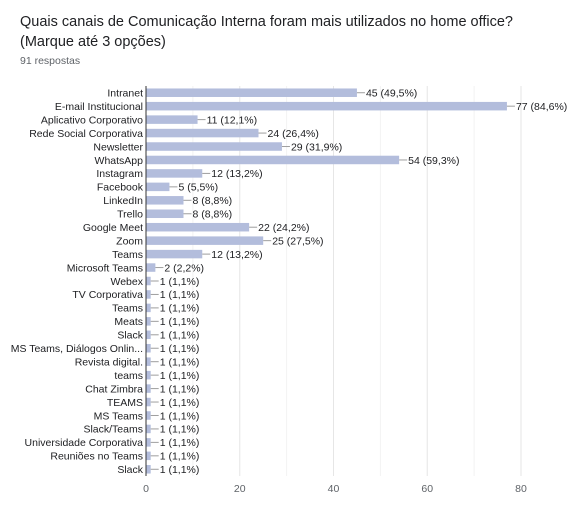  I want to click on category-label: Microsoft Teams, so click(105, 268).